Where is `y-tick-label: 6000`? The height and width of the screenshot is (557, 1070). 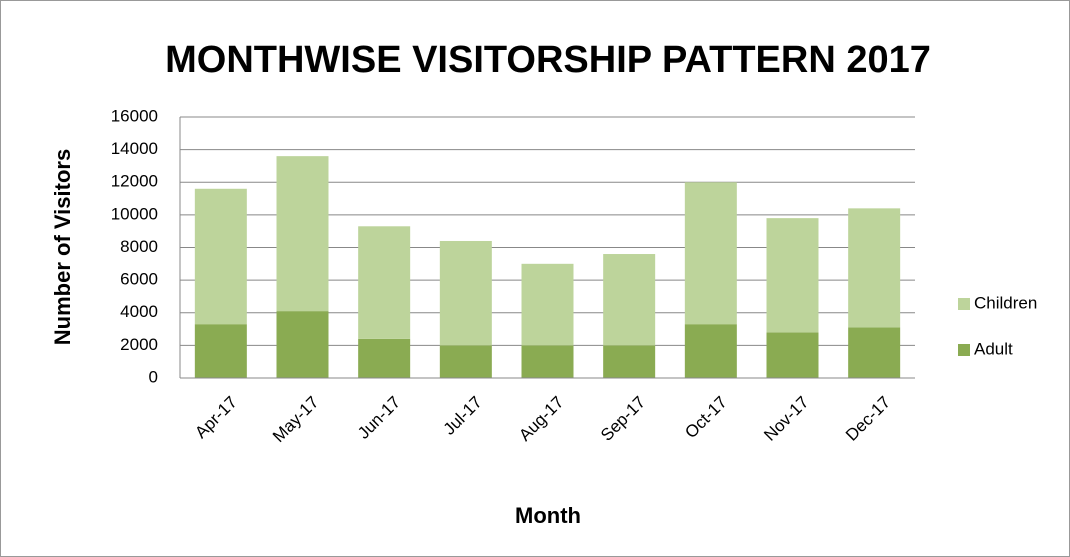
y-tick-label: 6000 is located at coordinates (139, 279).